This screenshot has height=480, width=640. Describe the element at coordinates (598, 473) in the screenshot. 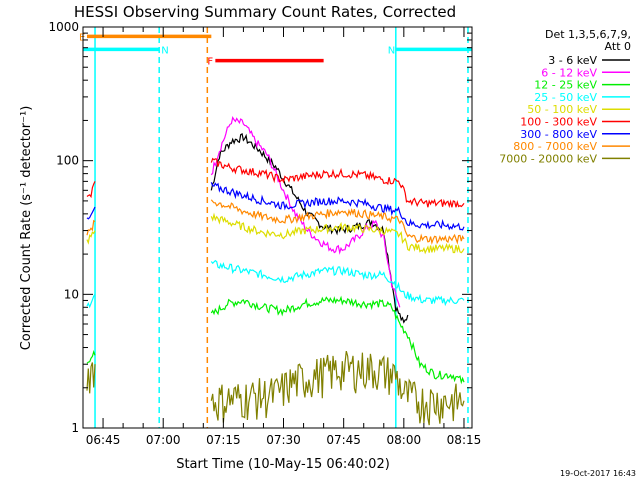

I see `footer-date: 19-Oct-2017 16:43` at that location.